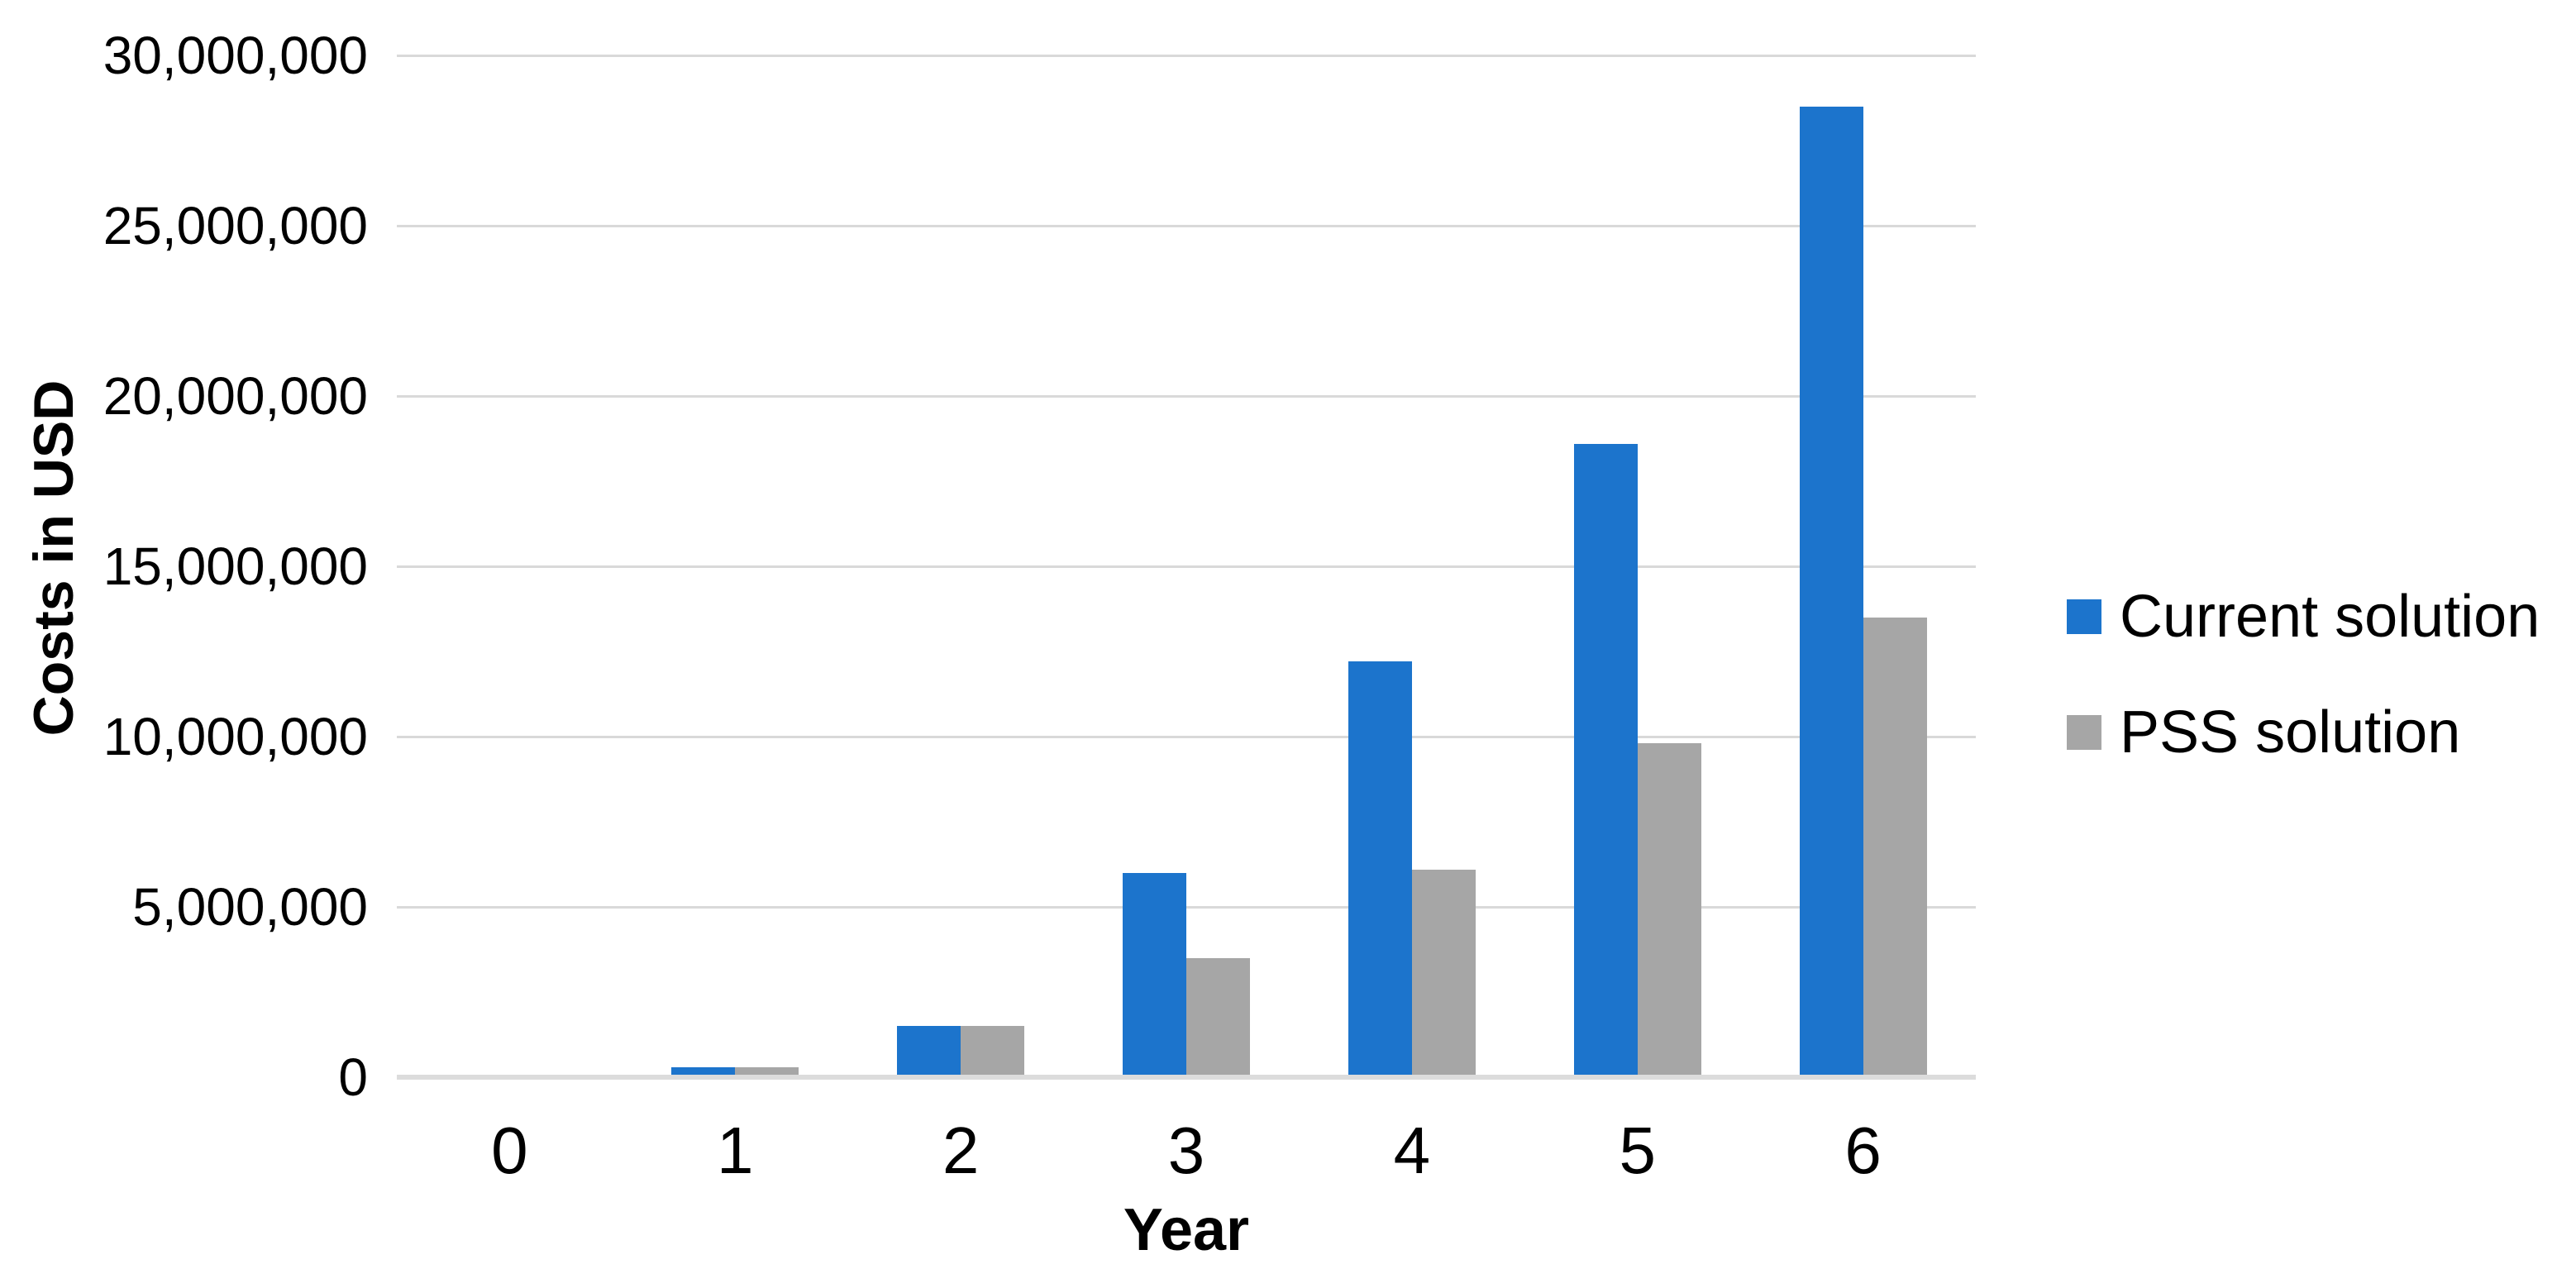 The height and width of the screenshot is (1288, 2576). Describe the element at coordinates (1863, 1150) in the screenshot. I see `x-tick-label: 6` at that location.